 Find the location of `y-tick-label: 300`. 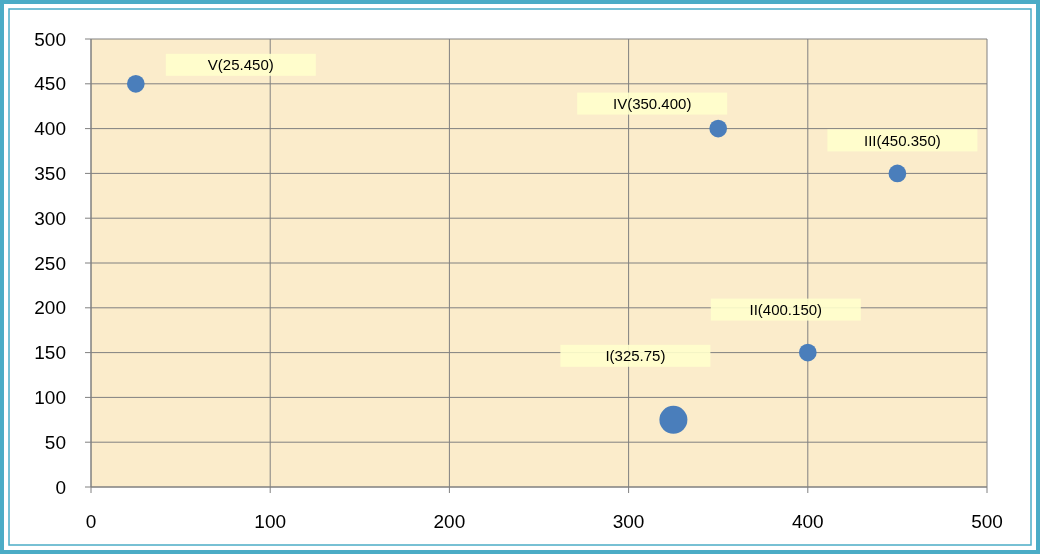

y-tick-label: 300 is located at coordinates (50, 218).